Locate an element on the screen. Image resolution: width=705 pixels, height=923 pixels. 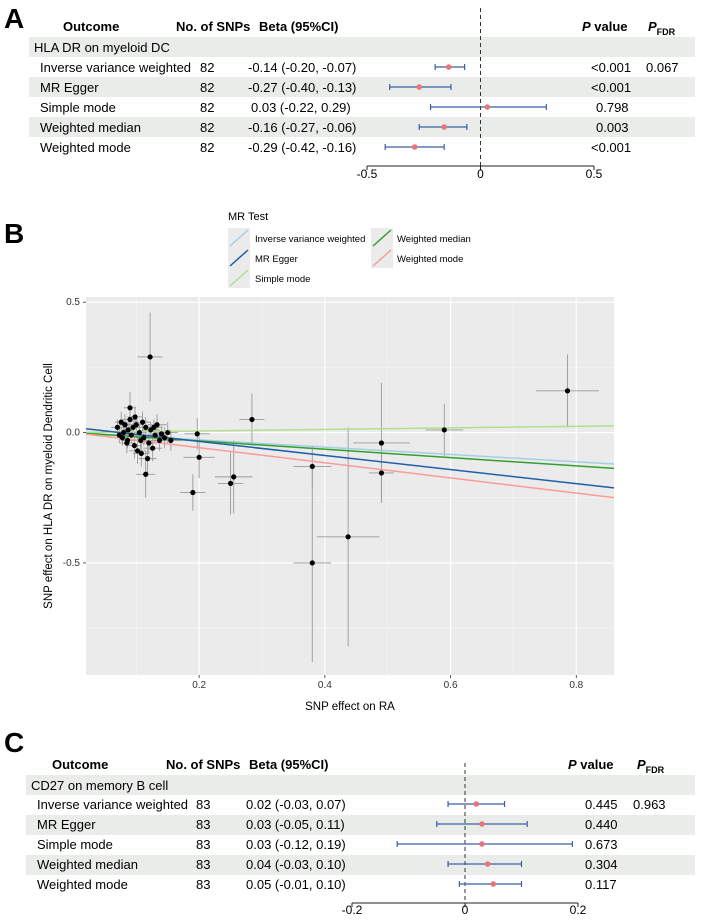
x-tick-label: 0.2 is located at coordinates (199, 685).